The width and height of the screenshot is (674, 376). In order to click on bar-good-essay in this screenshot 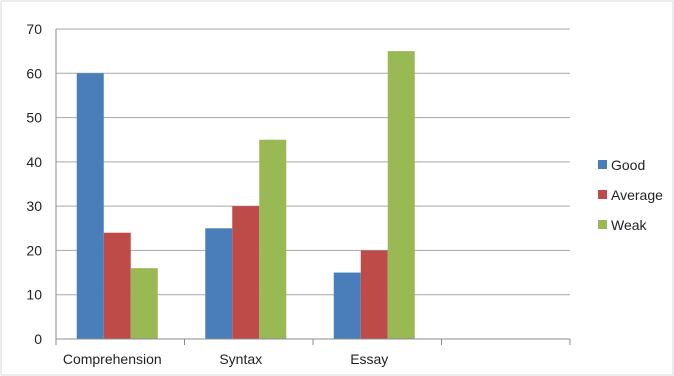, I will do `click(347, 305)`.